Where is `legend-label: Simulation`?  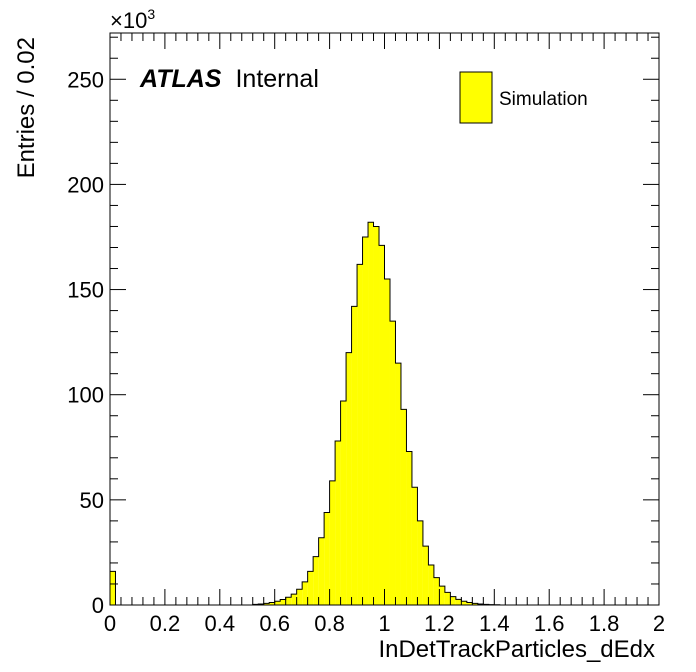
legend-label: Simulation is located at coordinates (543, 99).